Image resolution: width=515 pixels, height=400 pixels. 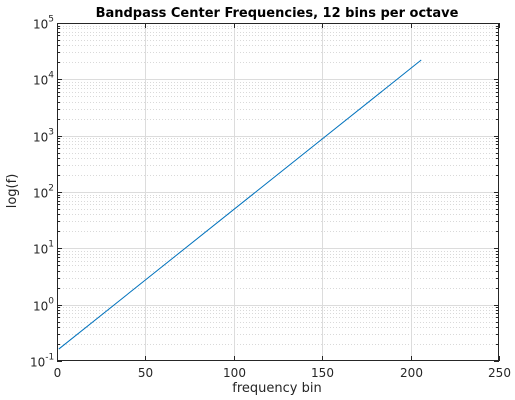 I want to click on y-tick-exponent: 2, so click(x=51, y=189).